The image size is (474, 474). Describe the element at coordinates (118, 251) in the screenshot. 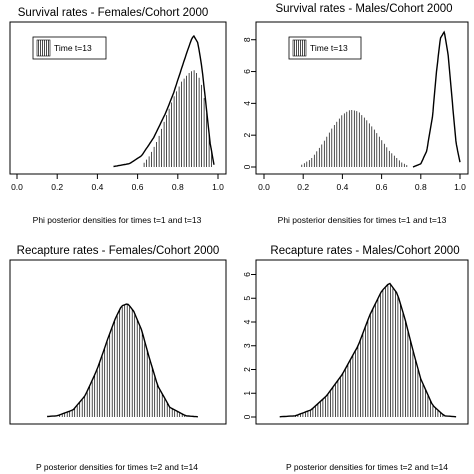

I see `chart-title: Recapture rates - Females/Cohort 2000` at that location.